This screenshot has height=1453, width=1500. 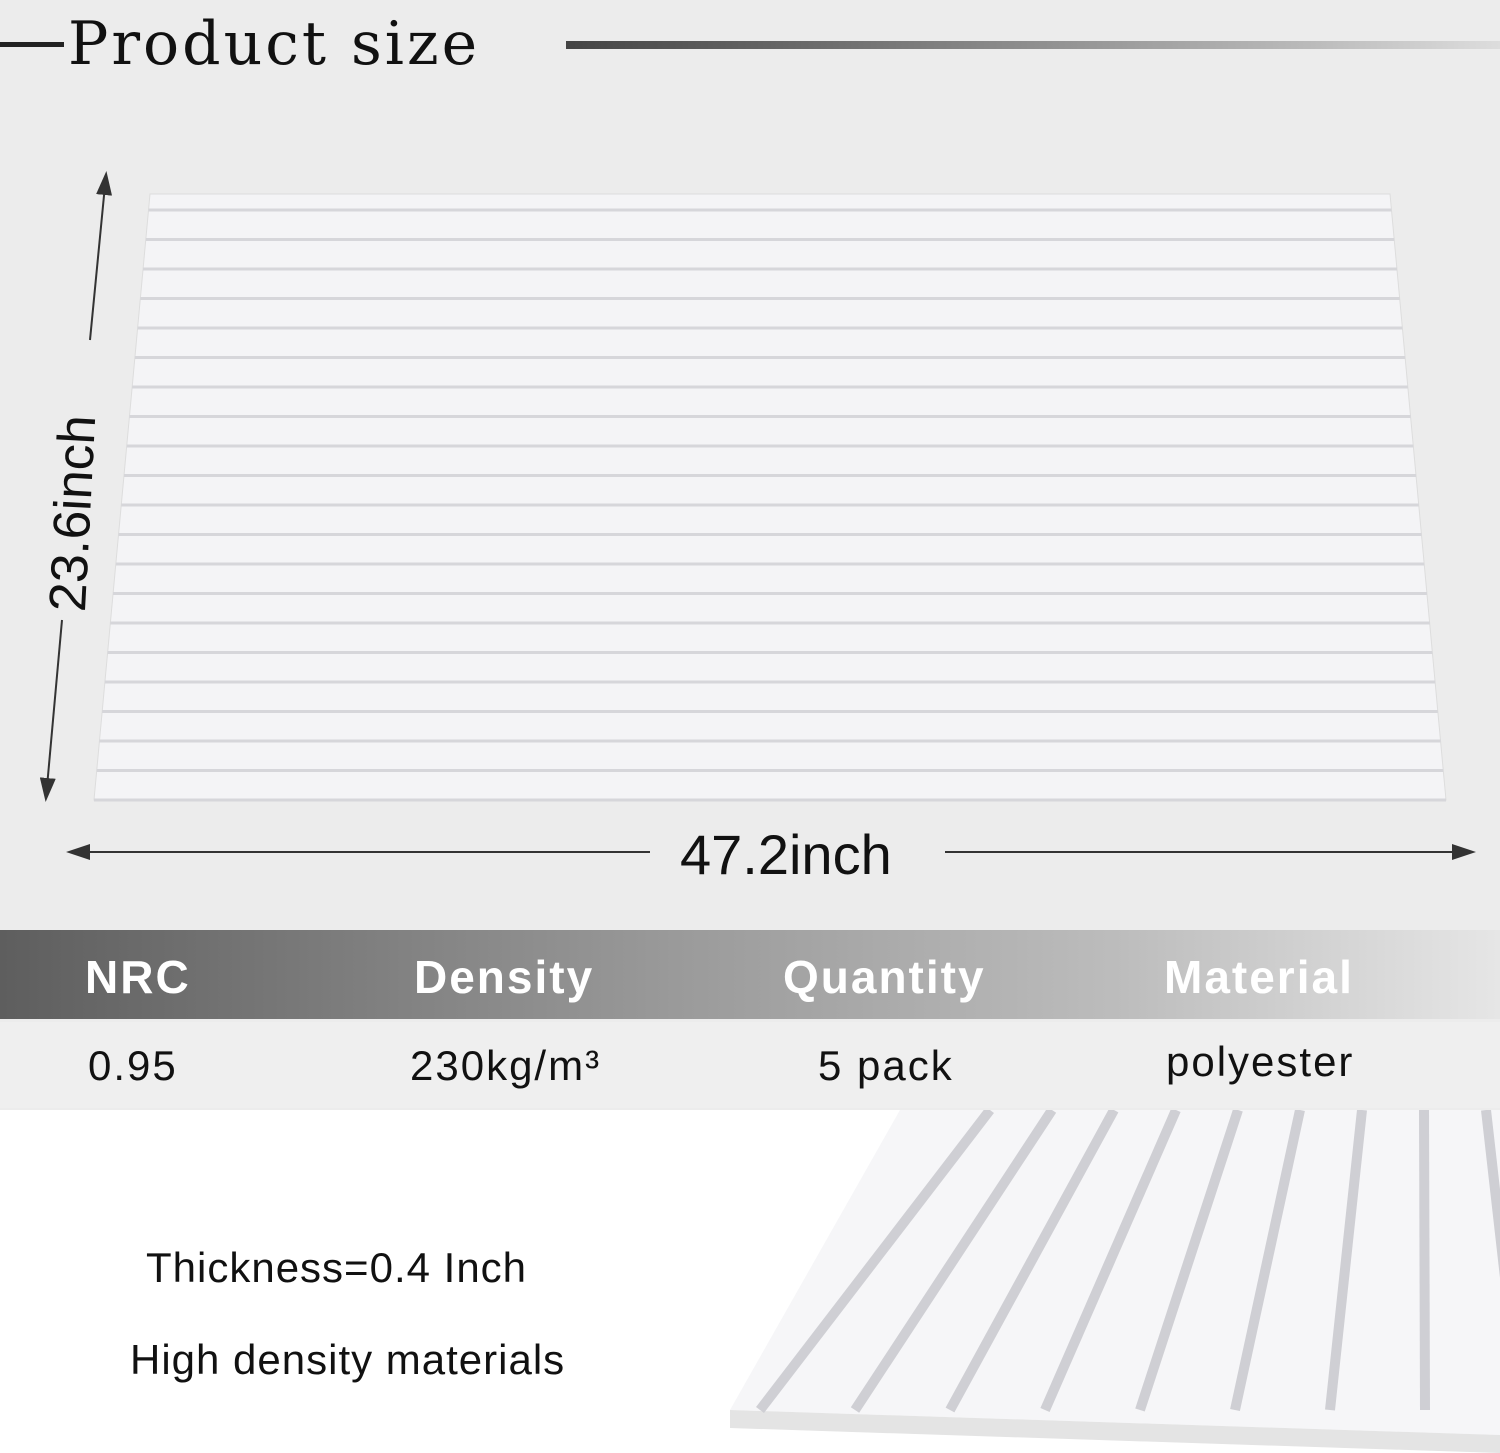 What do you see at coordinates (504, 977) in the screenshot?
I see `spec-header: Density` at bounding box center [504, 977].